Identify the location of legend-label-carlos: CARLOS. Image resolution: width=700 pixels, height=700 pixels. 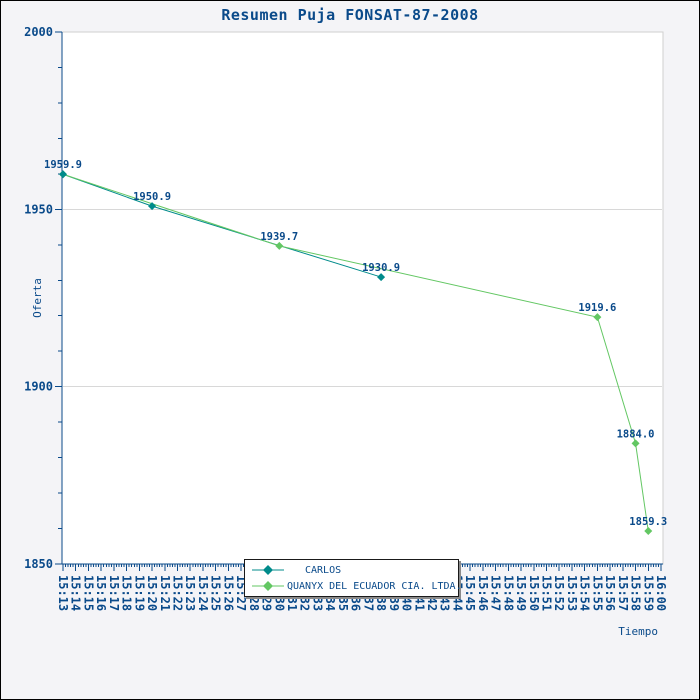
(323, 570).